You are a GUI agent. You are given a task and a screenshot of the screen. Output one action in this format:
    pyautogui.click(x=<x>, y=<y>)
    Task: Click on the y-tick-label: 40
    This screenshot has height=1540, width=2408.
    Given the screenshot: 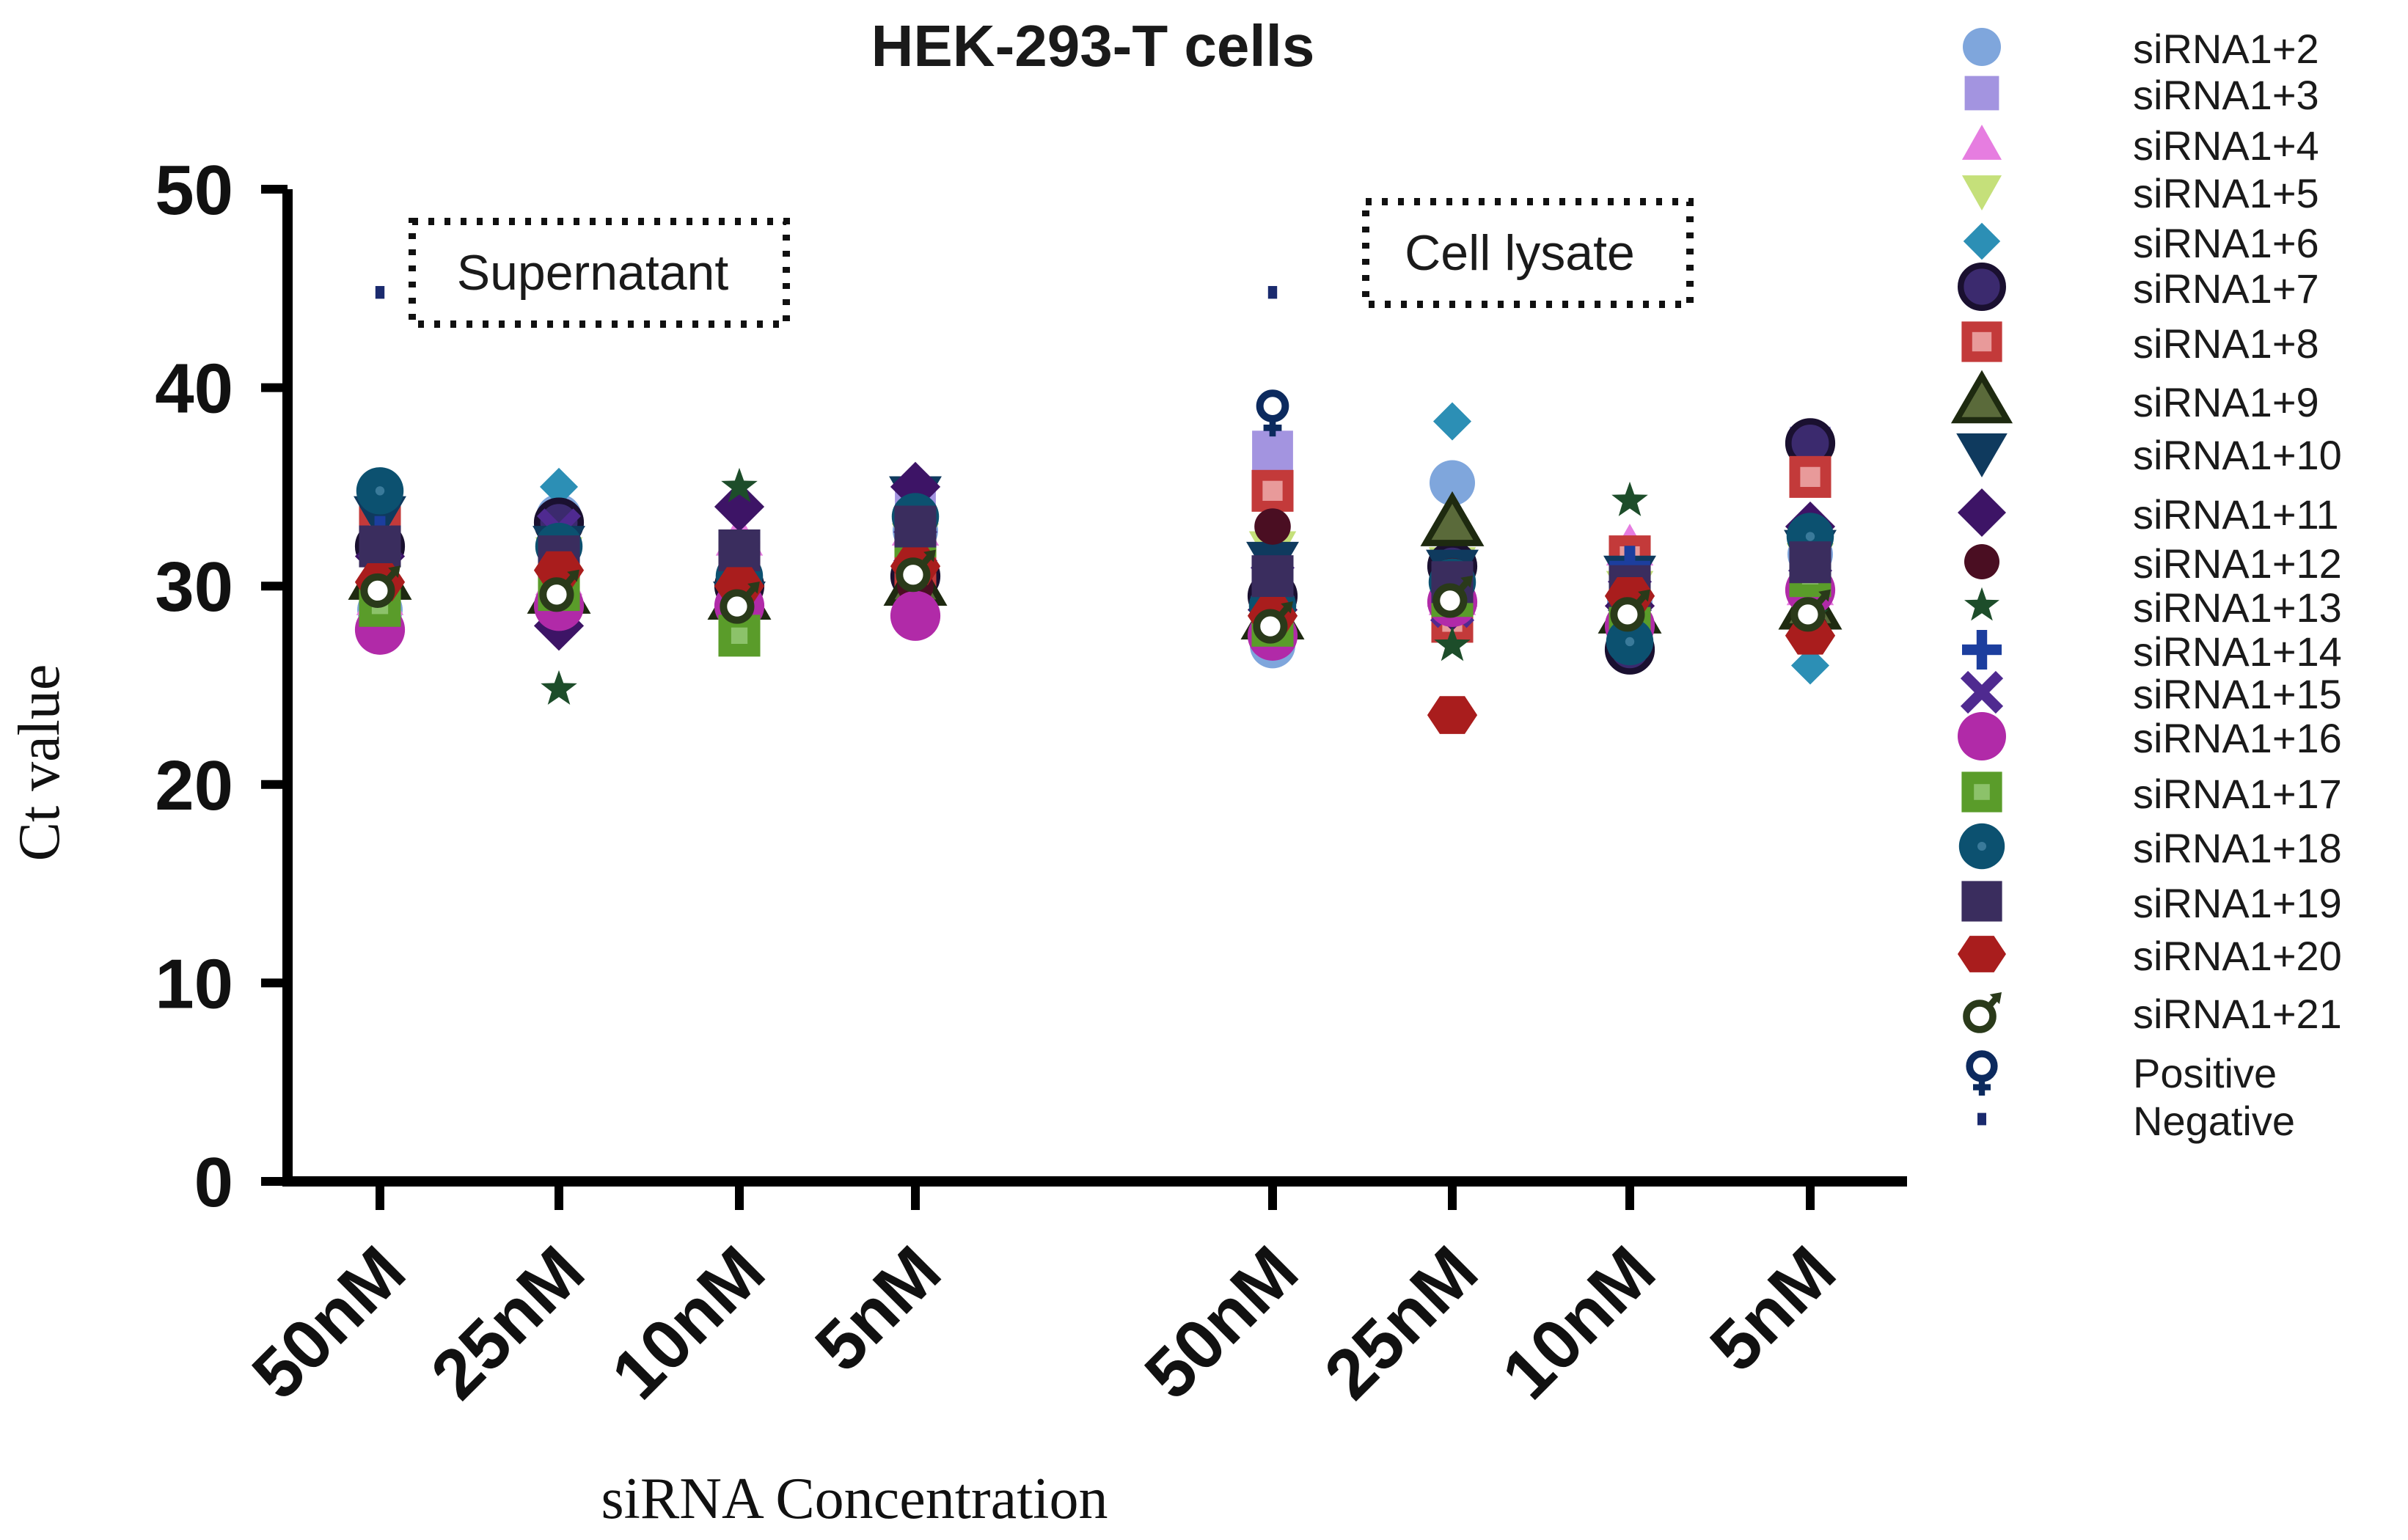 What is the action you would take?
    pyautogui.click(x=194, y=389)
    